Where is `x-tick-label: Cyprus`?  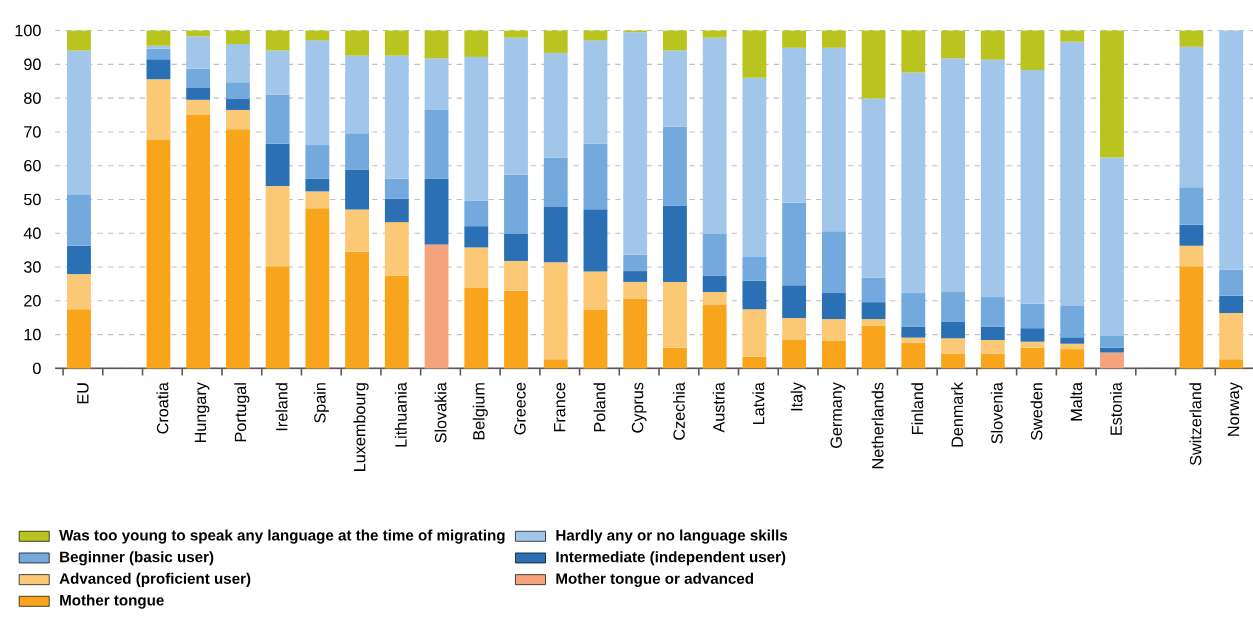
x-tick-label: Cyprus is located at coordinates (639, 407).